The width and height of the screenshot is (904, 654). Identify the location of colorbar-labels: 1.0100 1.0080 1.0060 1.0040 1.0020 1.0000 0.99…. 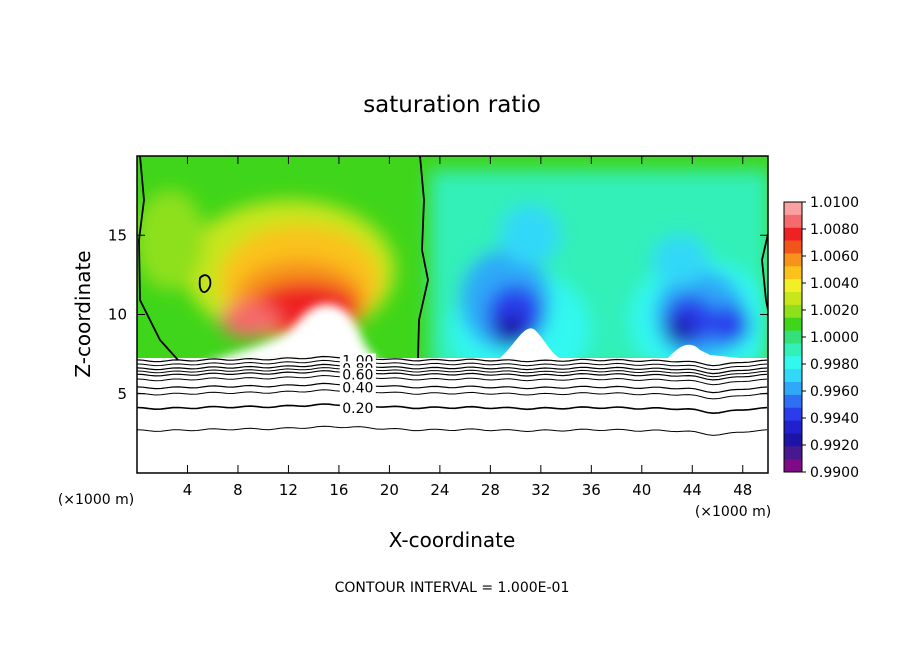
(830, 338).